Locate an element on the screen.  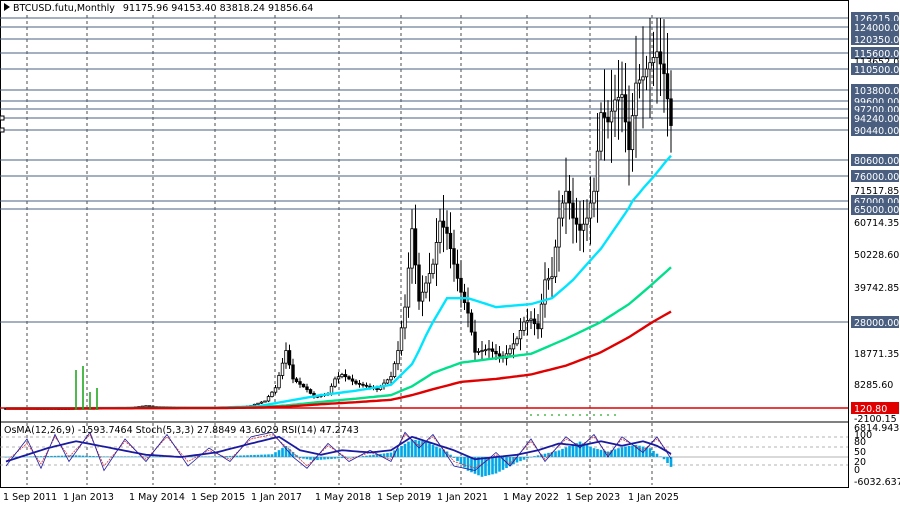
price-badge-label: 124000.00 is located at coordinates (877, 28).